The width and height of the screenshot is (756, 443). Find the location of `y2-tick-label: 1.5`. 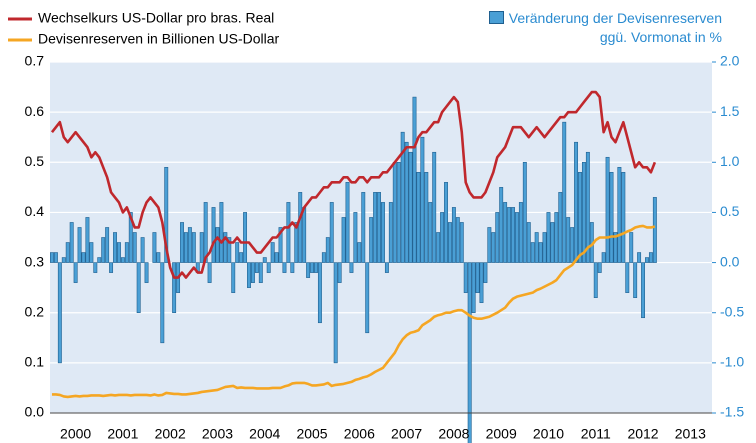

y2-tick-label: 1.5 is located at coordinates (730, 111).